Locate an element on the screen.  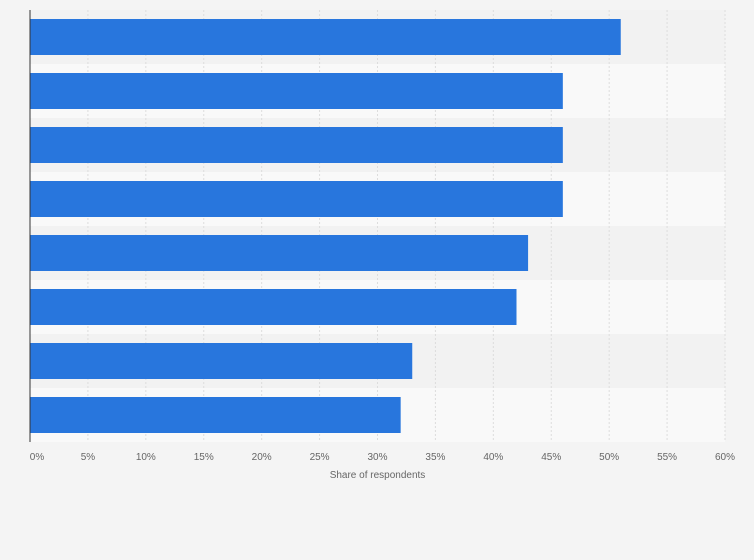
x-tick-label: 45% is located at coordinates (551, 457).